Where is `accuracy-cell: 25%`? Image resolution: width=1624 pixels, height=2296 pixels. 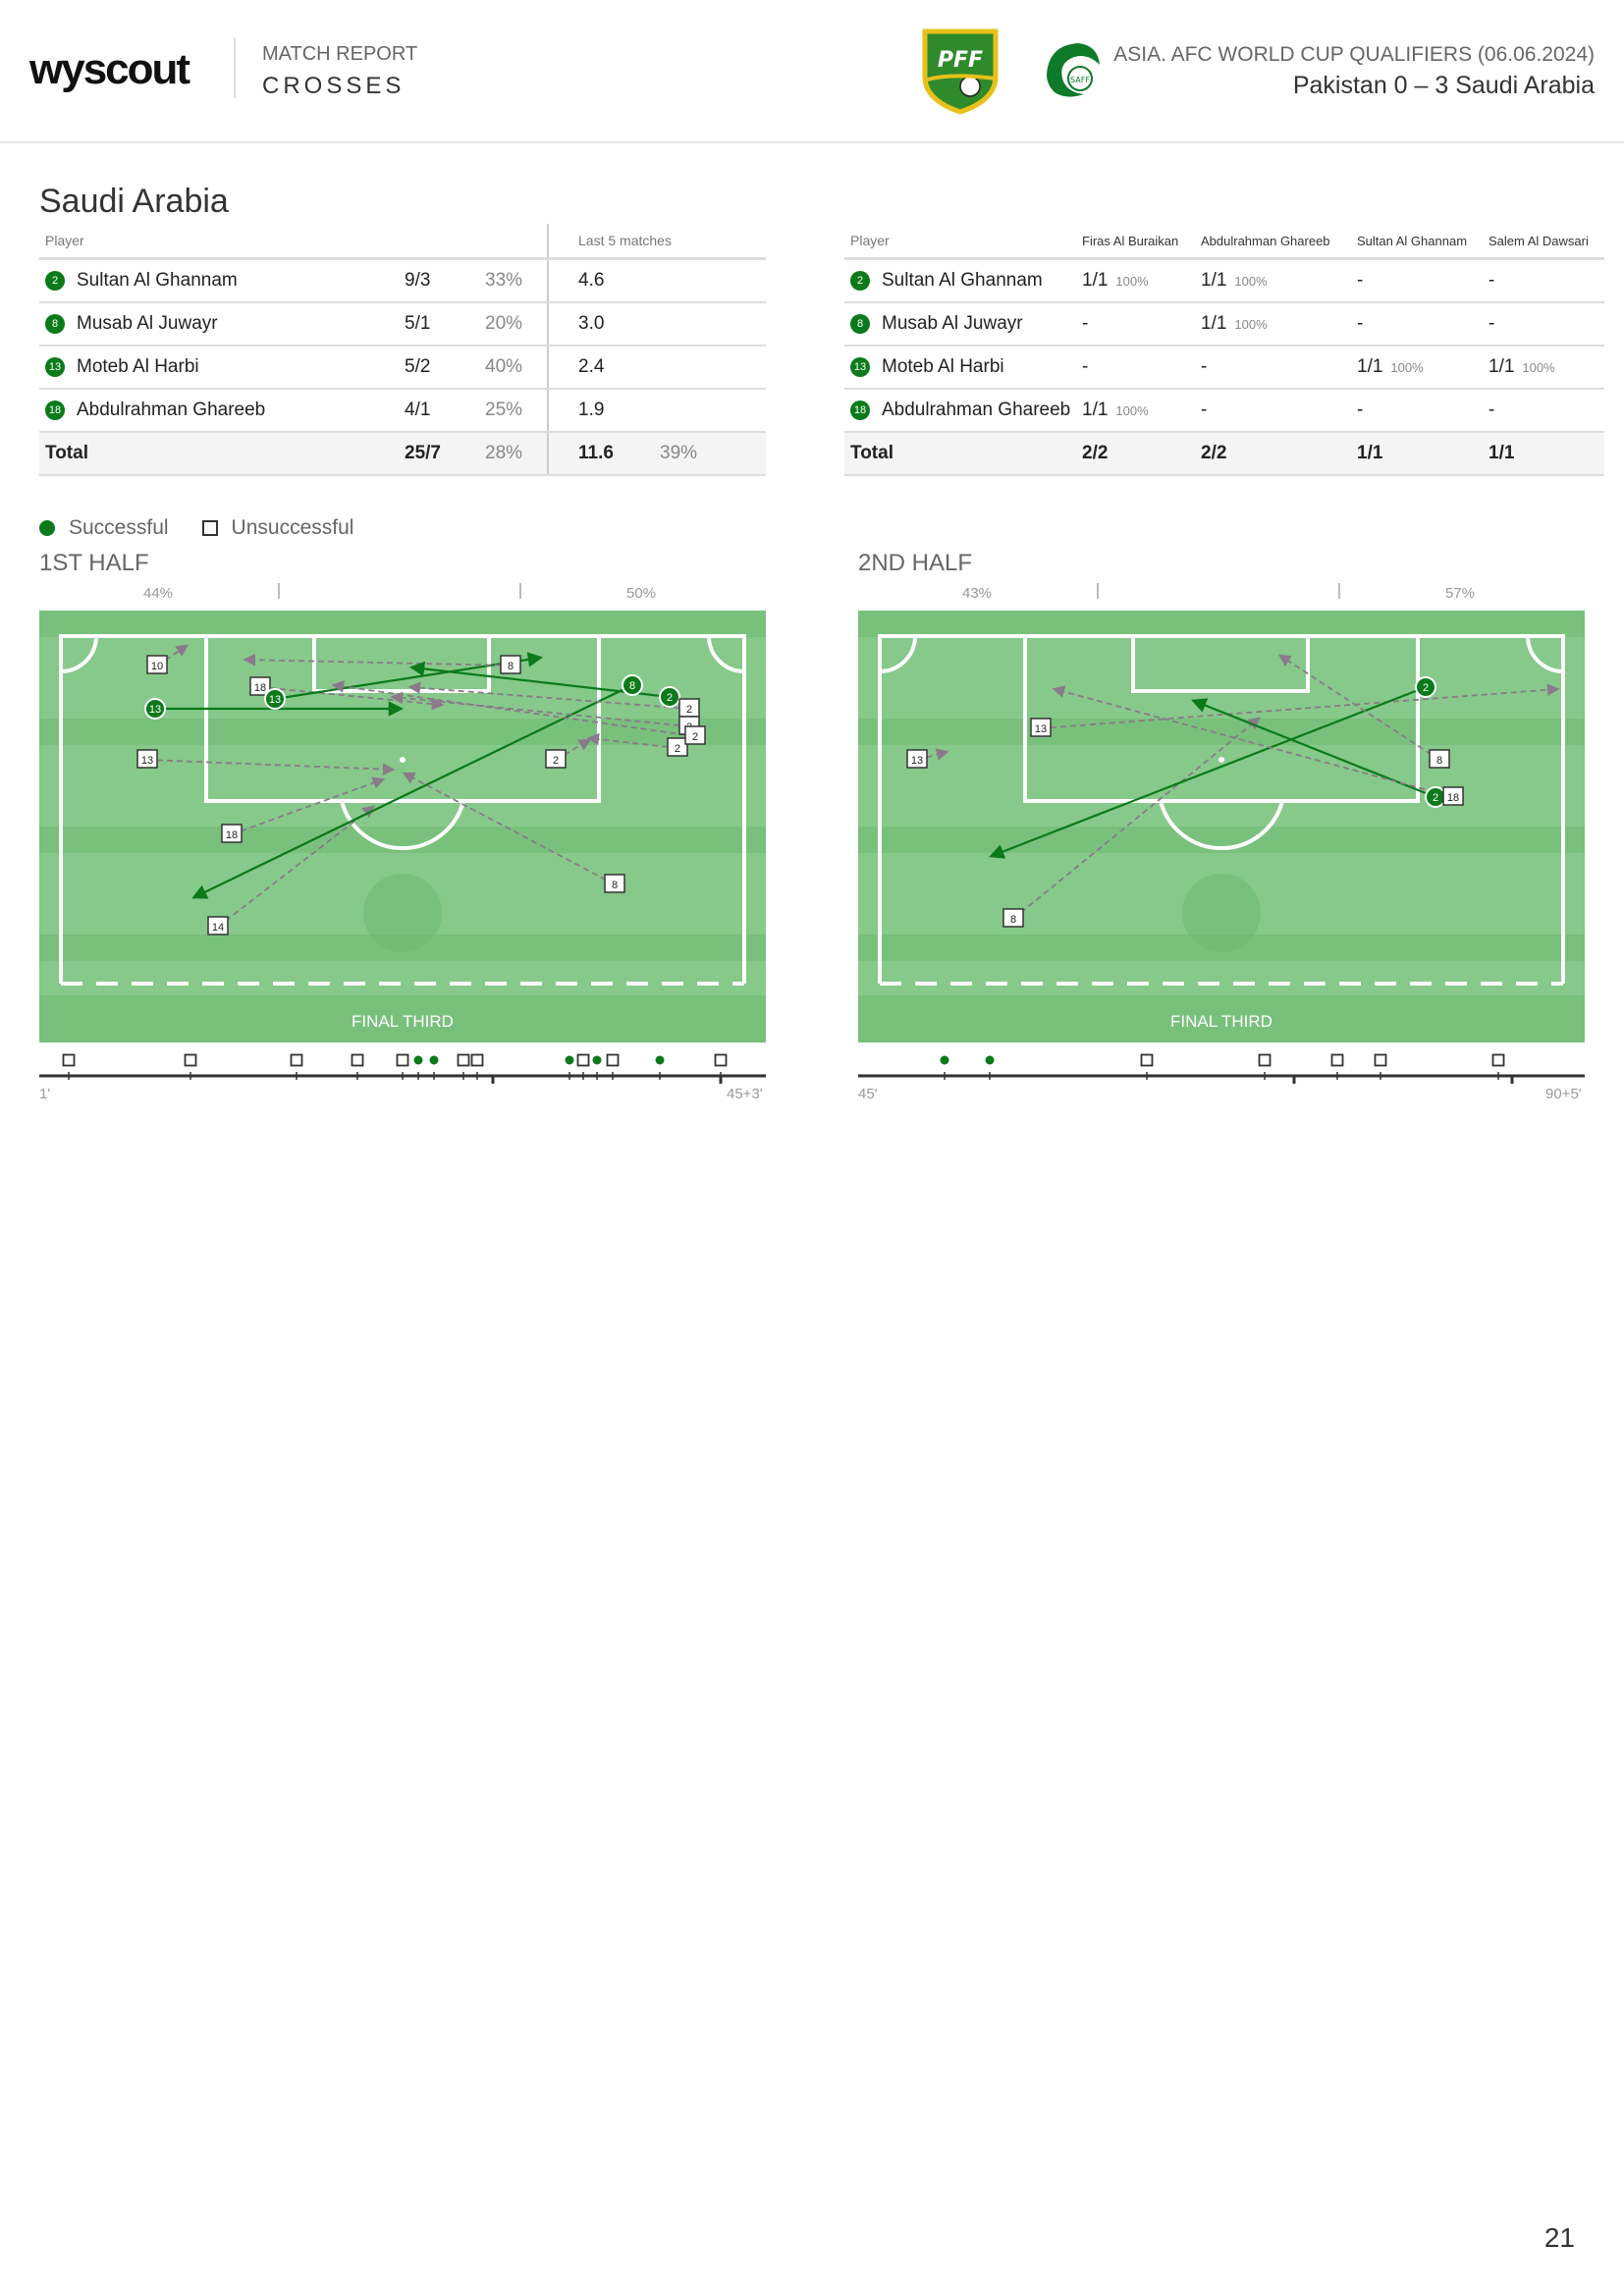
accuracy-cell: 25% is located at coordinates (513, 410).